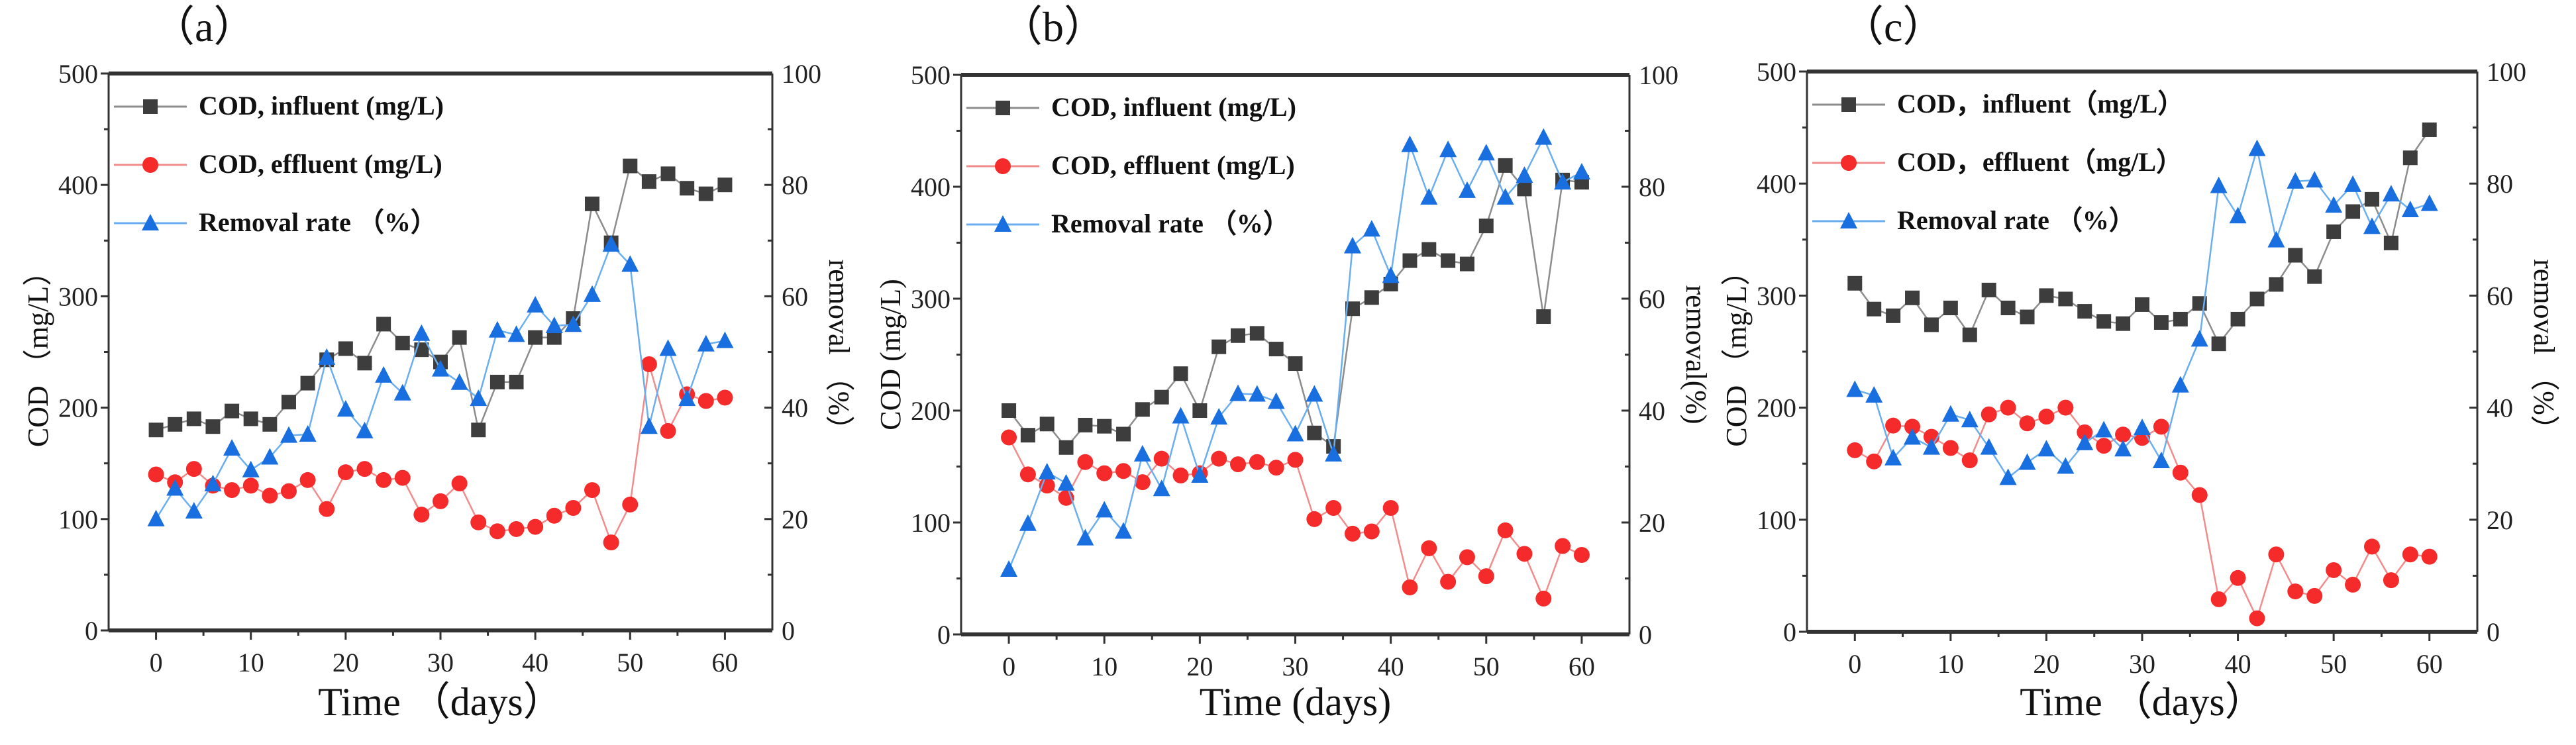 The width and height of the screenshot is (2576, 745). I want to click on y2-tick-label: 20, so click(795, 519).